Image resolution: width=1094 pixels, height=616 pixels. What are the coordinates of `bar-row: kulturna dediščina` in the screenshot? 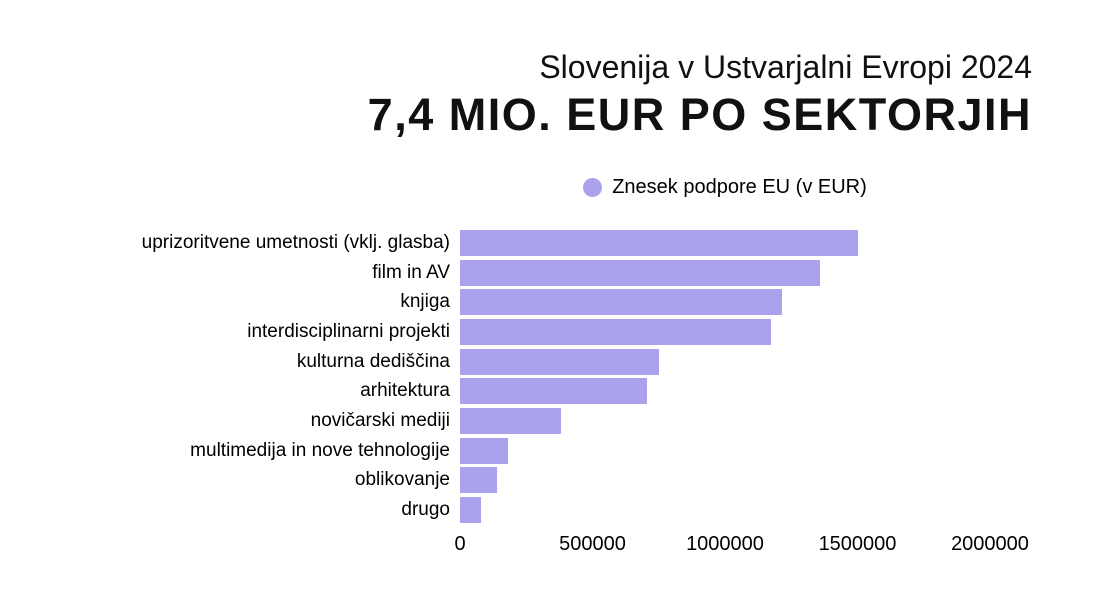 It's located at (547, 362).